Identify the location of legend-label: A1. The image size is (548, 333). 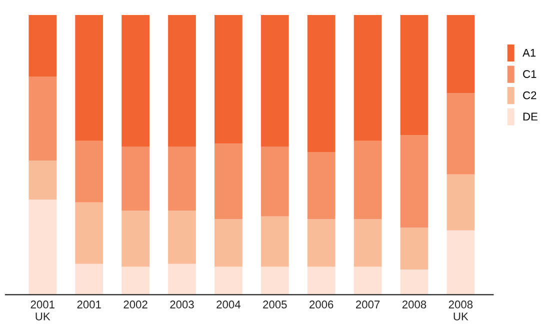
(529, 52).